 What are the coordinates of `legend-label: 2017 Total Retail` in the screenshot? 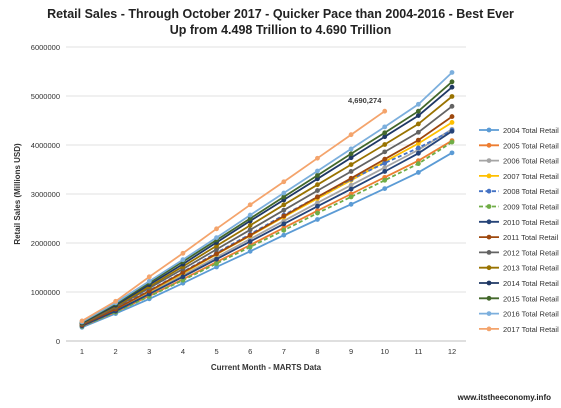 It's located at (531, 329).